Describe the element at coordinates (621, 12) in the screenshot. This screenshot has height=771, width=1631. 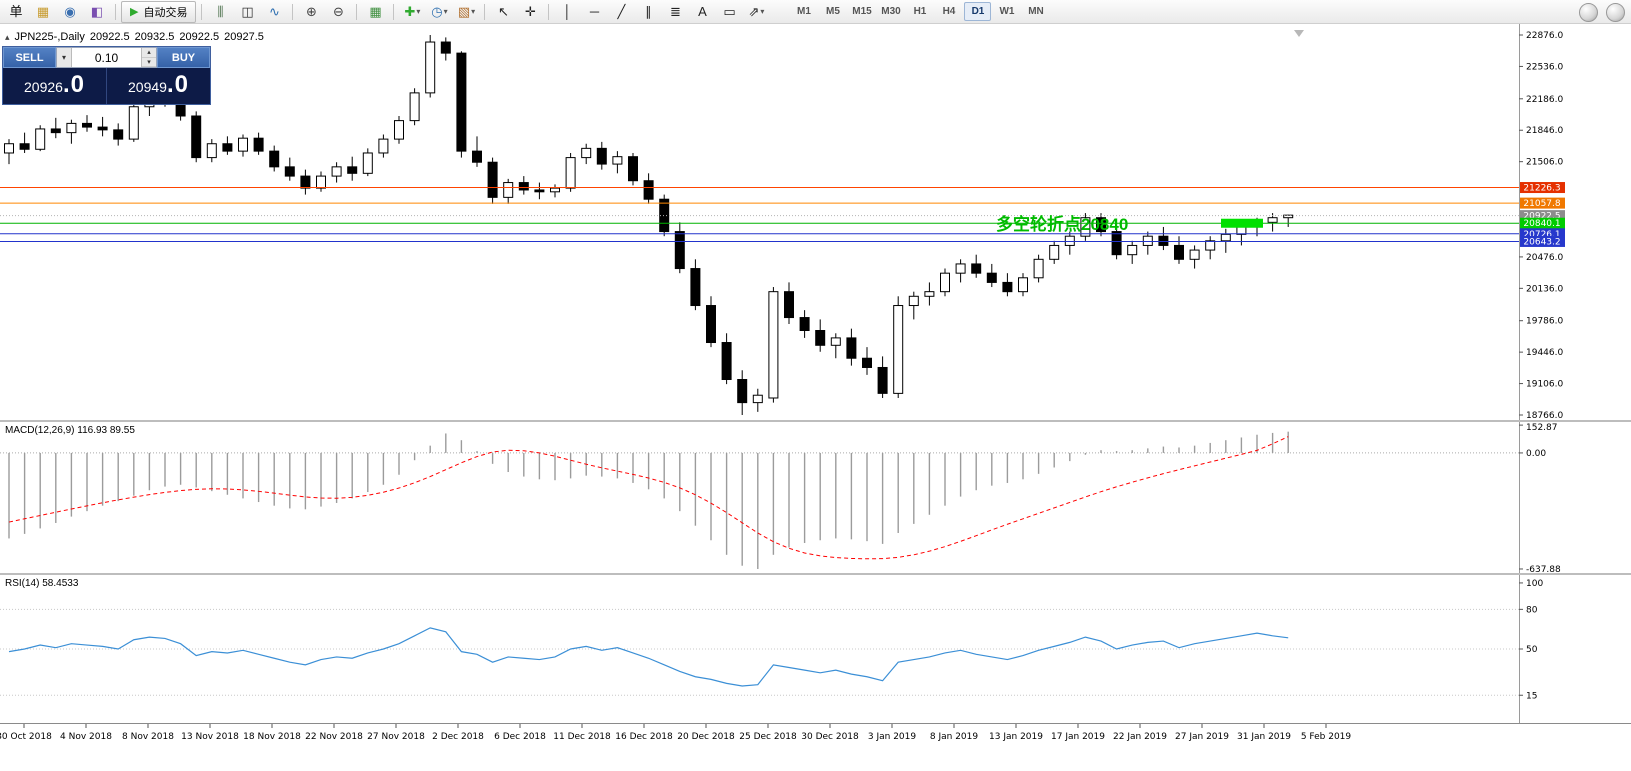
I see `trendline-tool-icon: ╱` at that location.